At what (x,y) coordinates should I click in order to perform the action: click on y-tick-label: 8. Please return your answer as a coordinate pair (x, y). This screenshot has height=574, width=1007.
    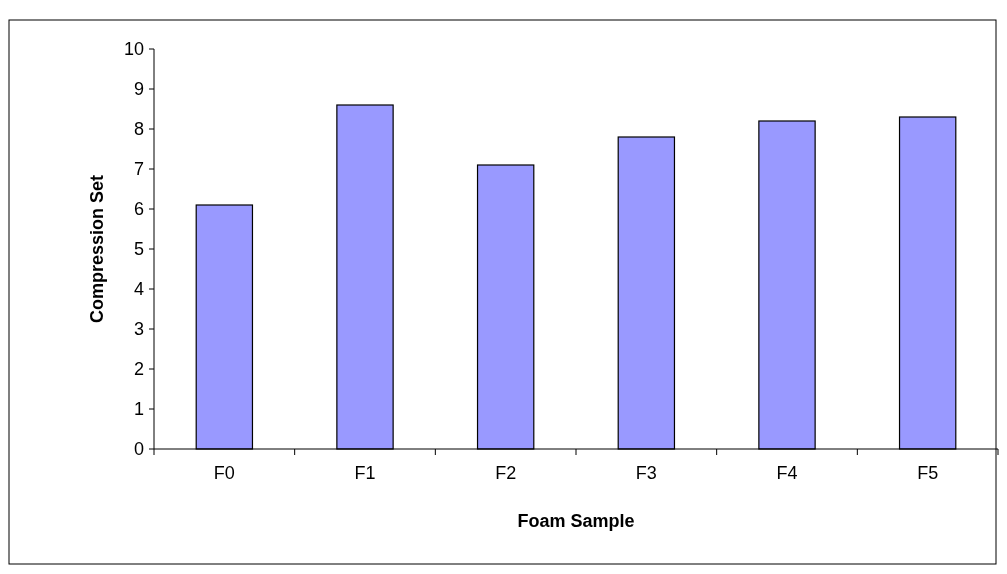
    Looking at the image, I should click on (138, 129).